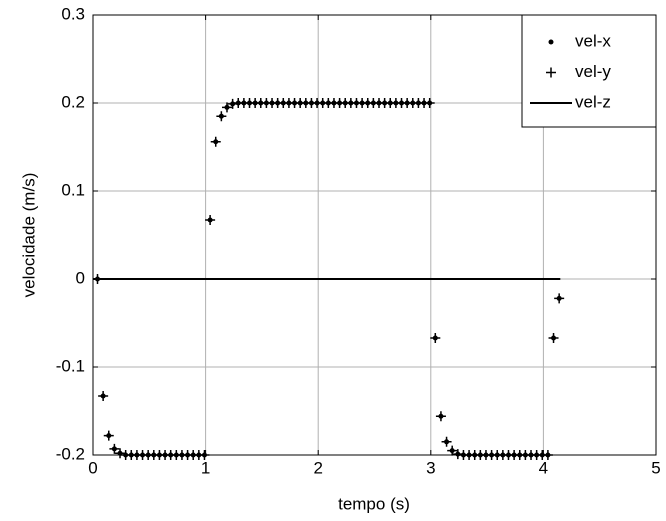 The width and height of the screenshot is (666, 521). I want to click on x-axis-label: tempo (s), so click(374, 503).